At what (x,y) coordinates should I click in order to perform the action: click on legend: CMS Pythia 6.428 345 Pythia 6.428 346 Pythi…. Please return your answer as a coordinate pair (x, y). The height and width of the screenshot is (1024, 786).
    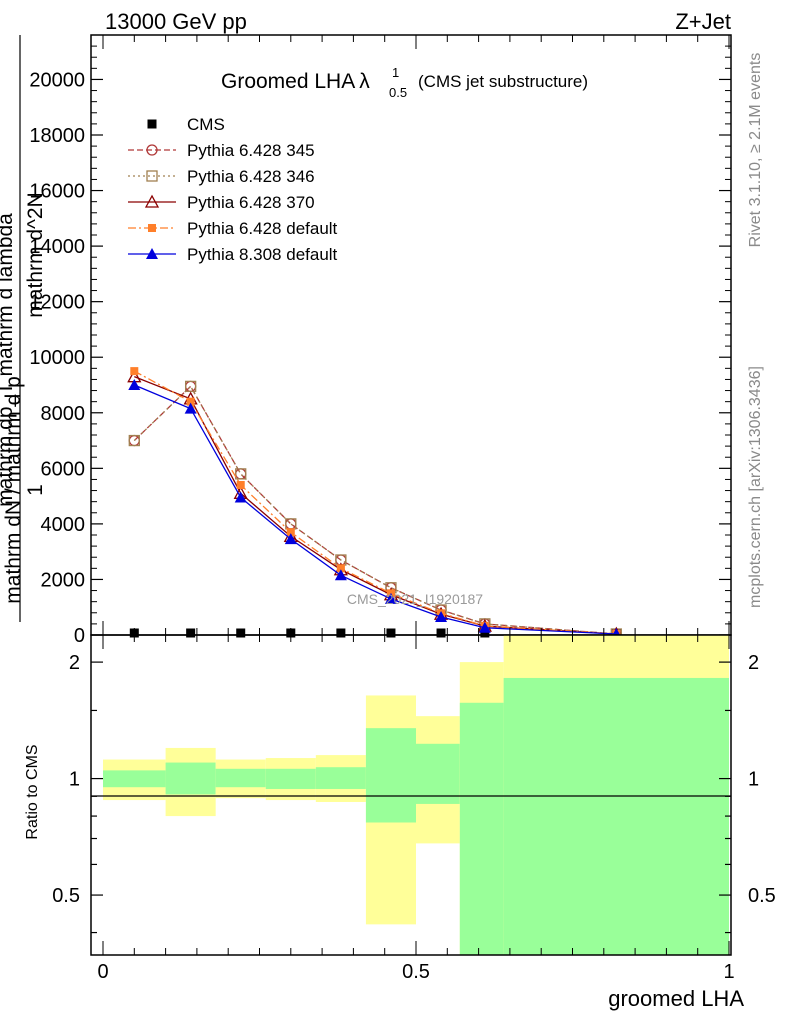
    Looking at the image, I should click on (233, 189).